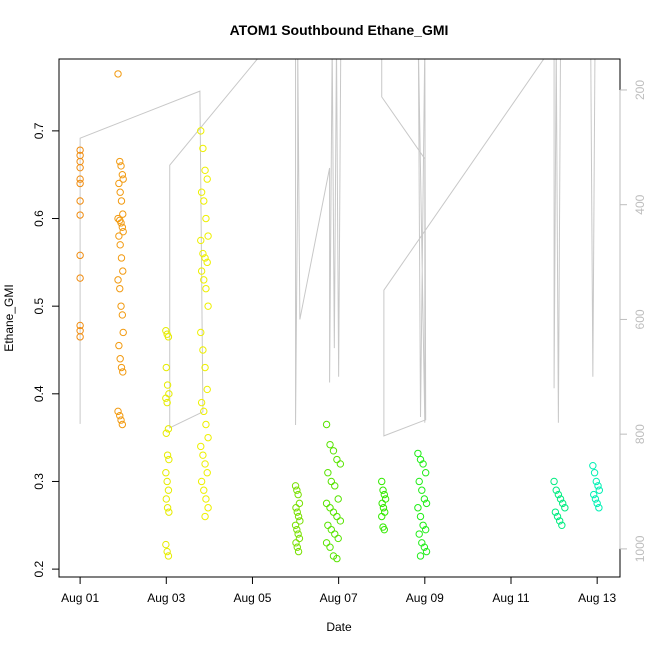 The height and width of the screenshot is (650, 650). What do you see at coordinates (640, 90) in the screenshot?
I see `y2-tick-label: 200` at bounding box center [640, 90].